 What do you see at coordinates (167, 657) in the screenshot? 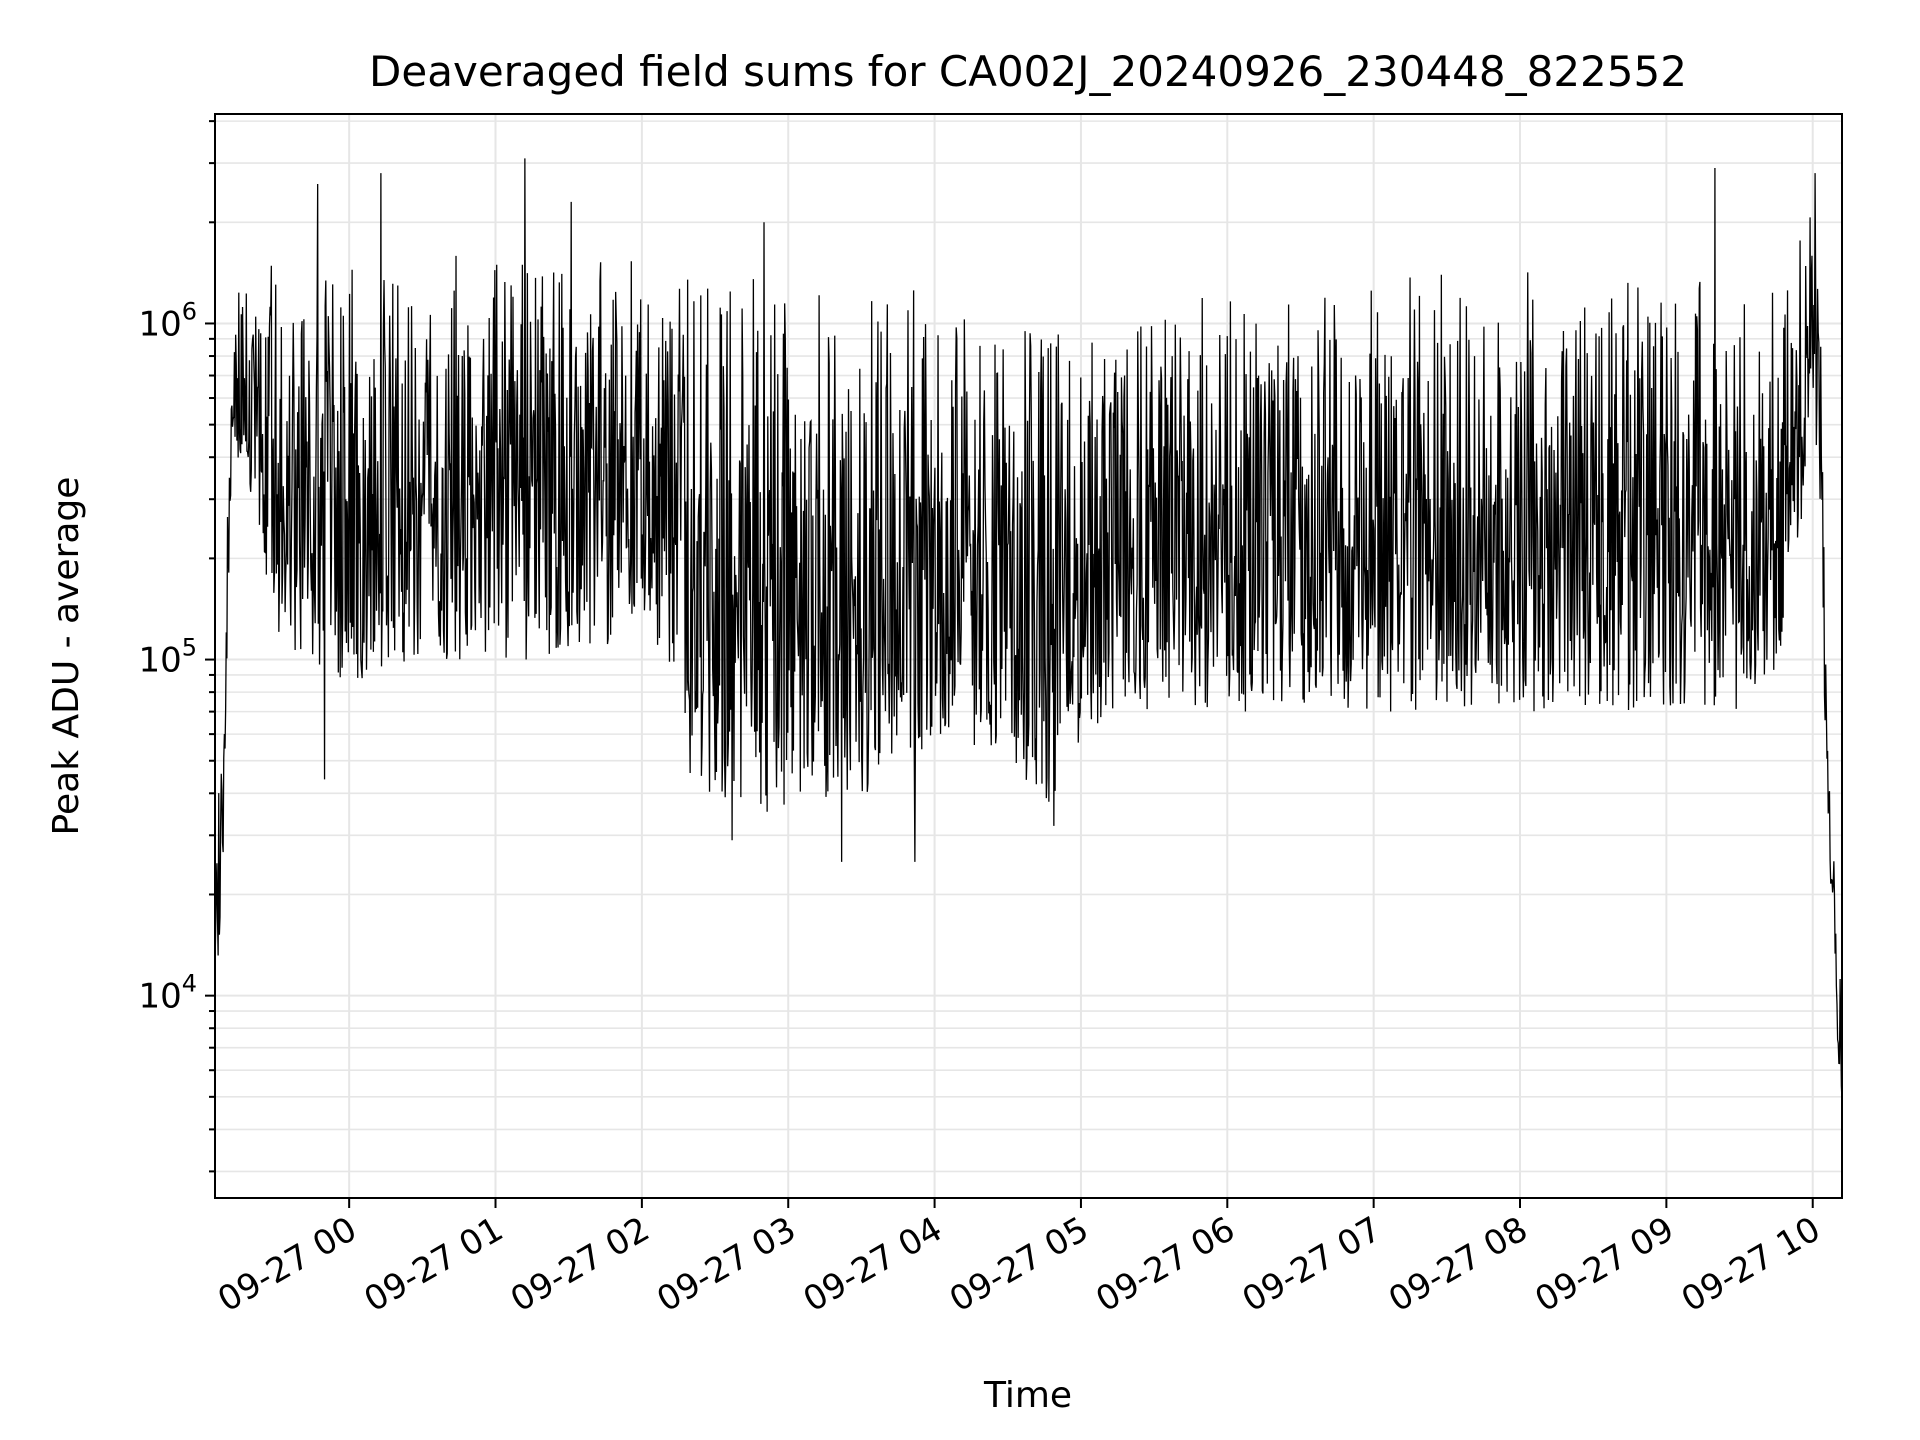
I see `y-tick-label: 10⁵` at bounding box center [167, 657].